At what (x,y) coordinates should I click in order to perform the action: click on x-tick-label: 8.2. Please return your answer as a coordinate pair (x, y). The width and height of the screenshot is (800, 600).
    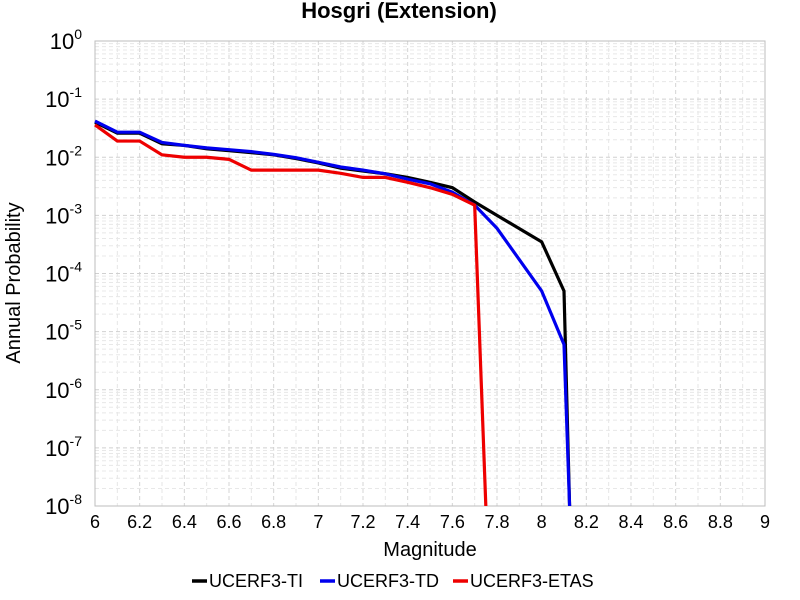
    Looking at the image, I should click on (586, 522).